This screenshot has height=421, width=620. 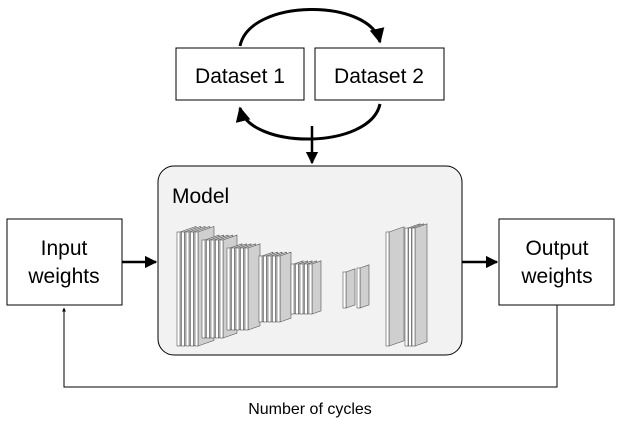 I want to click on dataset-1-box: Dataset 1, so click(x=240, y=74).